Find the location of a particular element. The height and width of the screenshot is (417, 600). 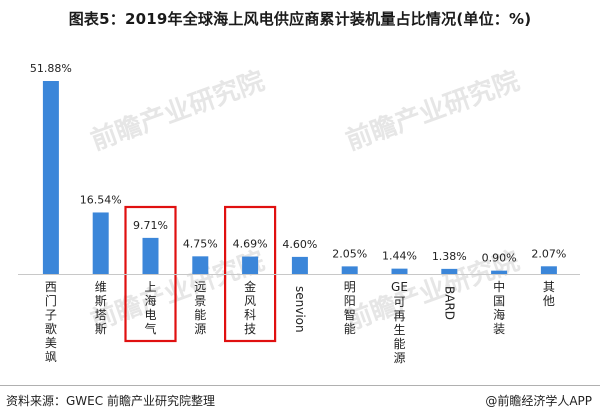

bar-value-label: 51.88% is located at coordinates (51, 68).